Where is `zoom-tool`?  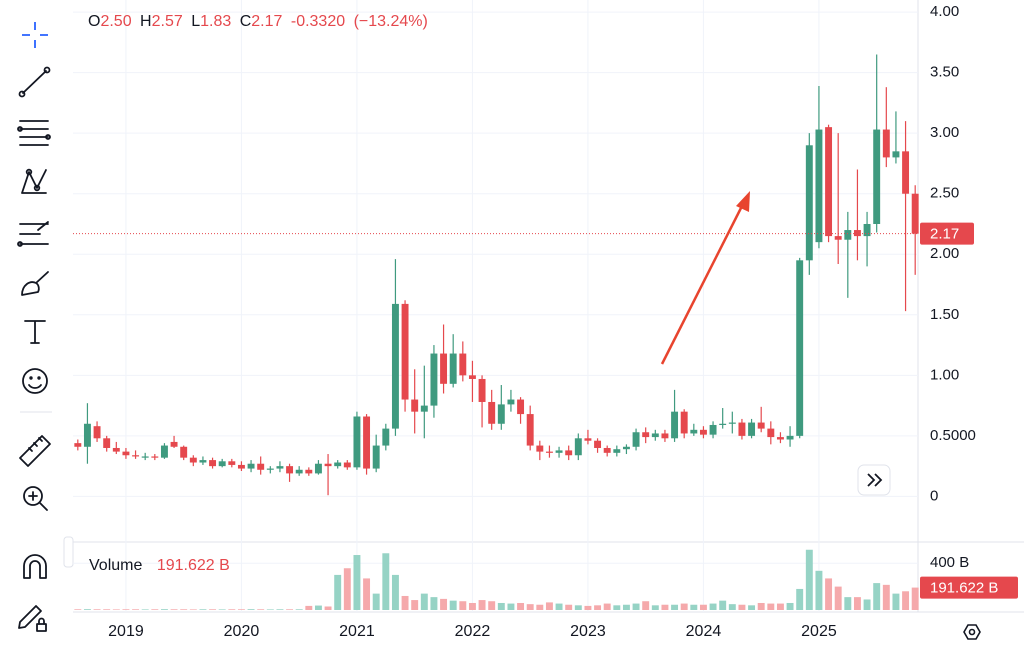
zoom-tool is located at coordinates (35, 498).